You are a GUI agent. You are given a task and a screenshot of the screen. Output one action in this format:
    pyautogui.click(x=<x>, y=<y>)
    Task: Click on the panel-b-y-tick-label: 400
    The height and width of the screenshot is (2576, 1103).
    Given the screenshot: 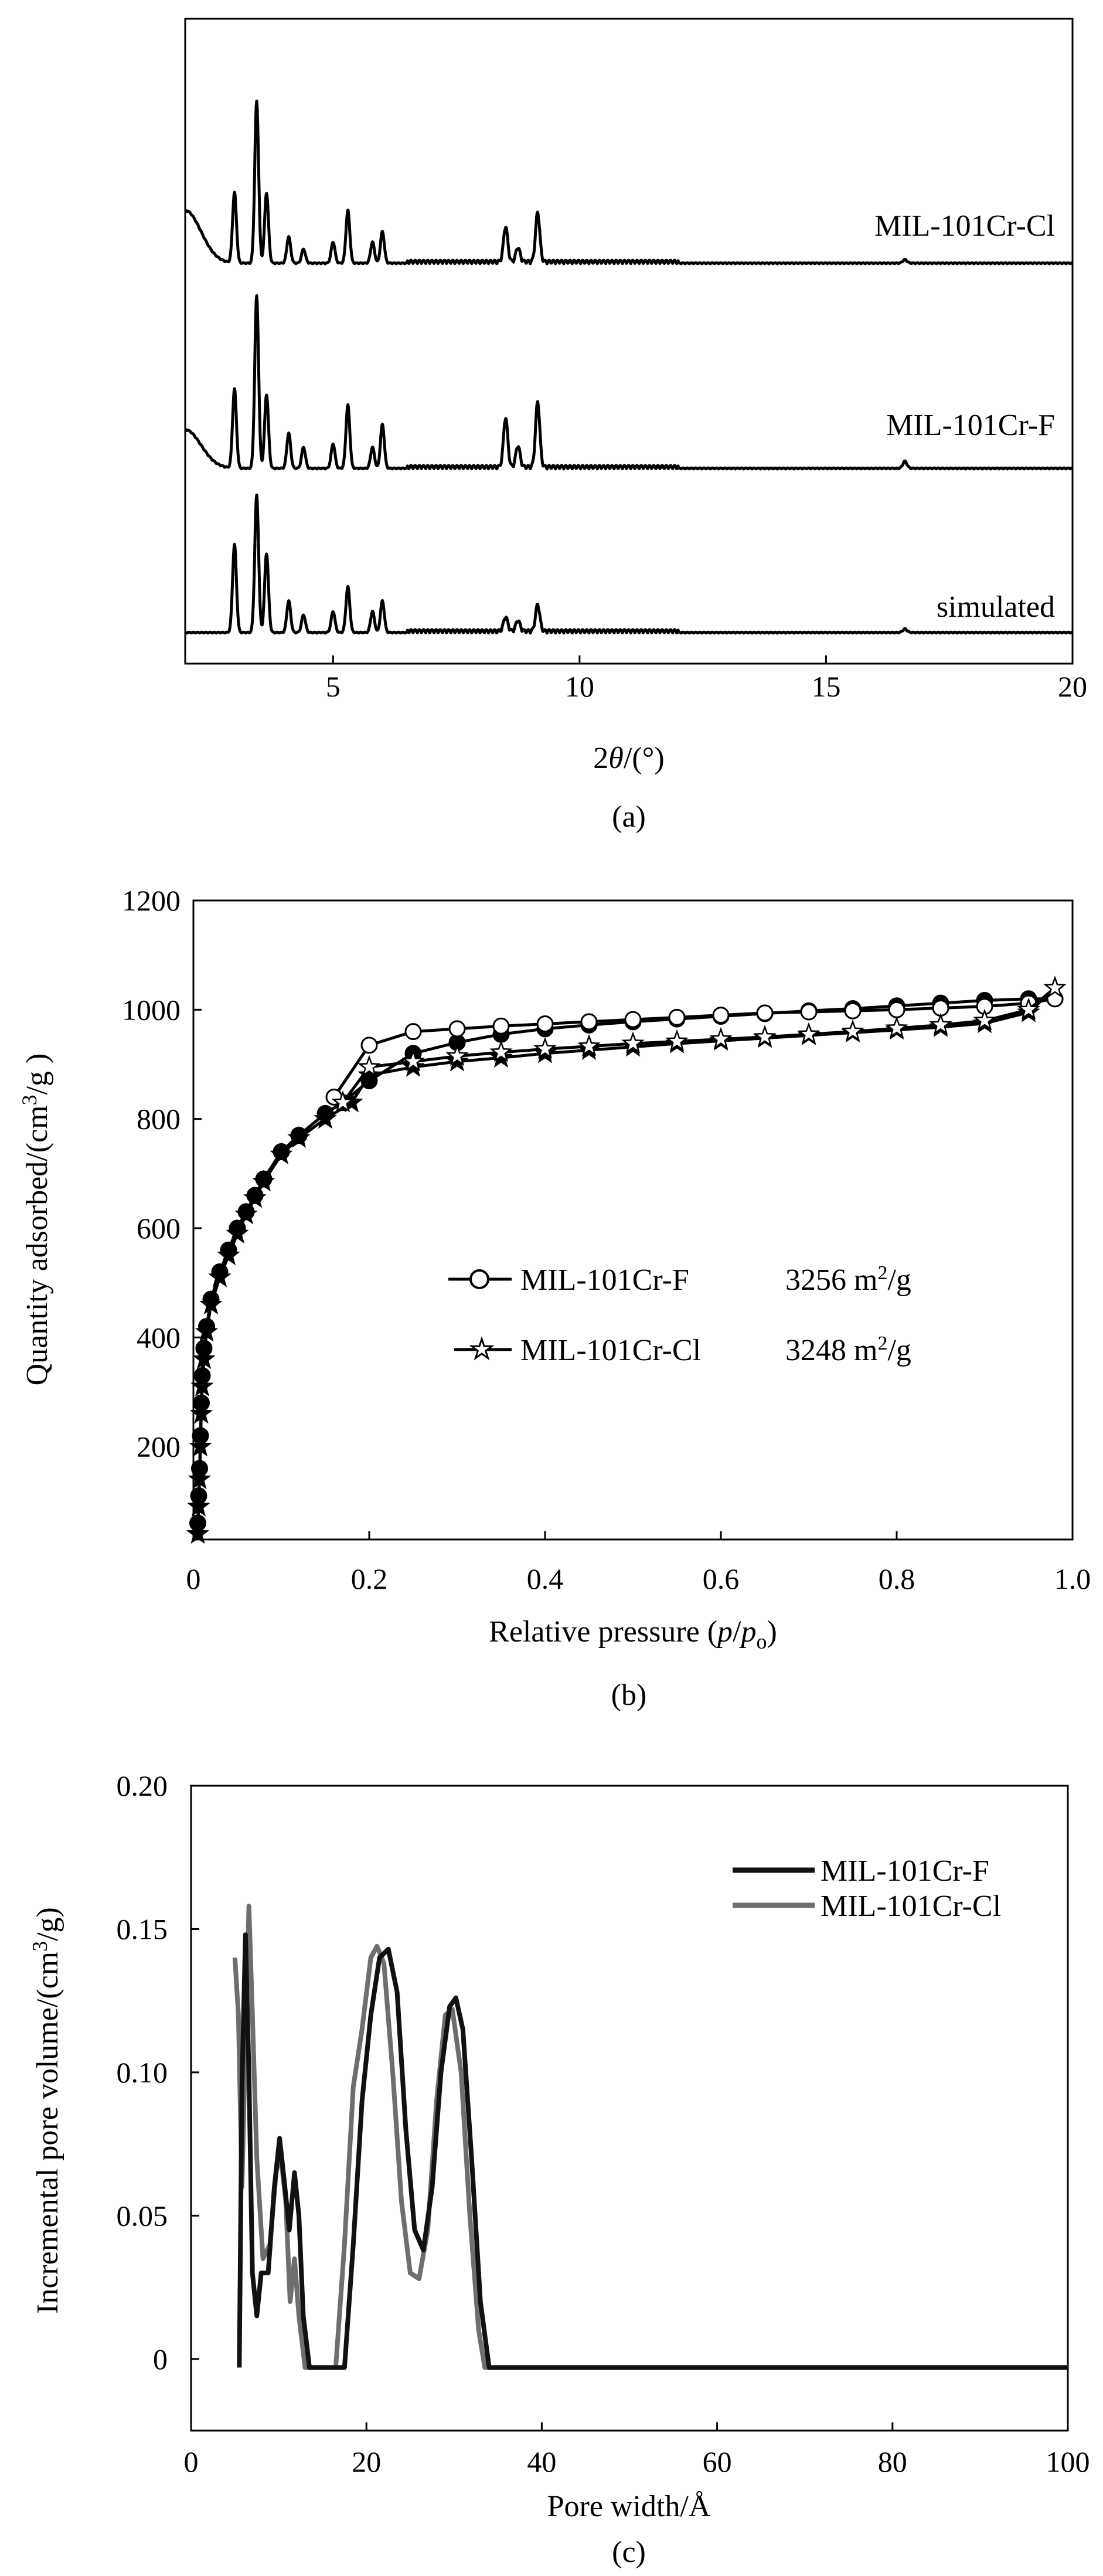 What is the action you would take?
    pyautogui.click(x=159, y=1337)
    